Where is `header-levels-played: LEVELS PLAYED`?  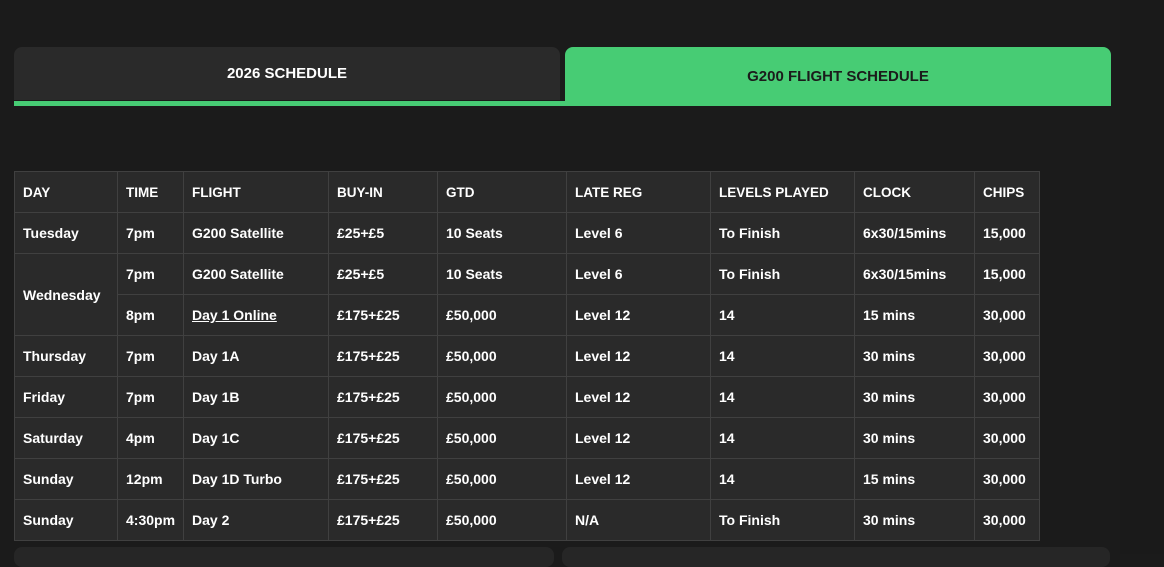
header-levels-played: LEVELS PLAYED is located at coordinates (782, 192).